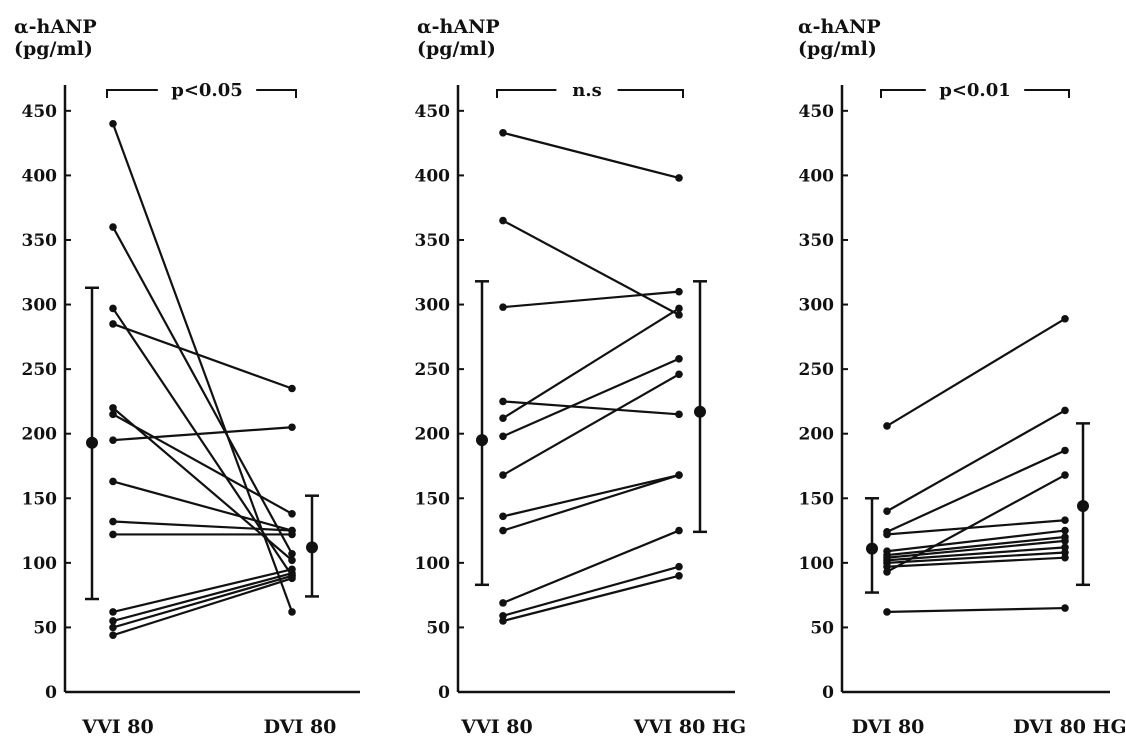 Image resolution: width=1126 pixels, height=746 pixels. What do you see at coordinates (650, 93) in the screenshot?
I see `significance-bracket-right` at bounding box center [650, 93].